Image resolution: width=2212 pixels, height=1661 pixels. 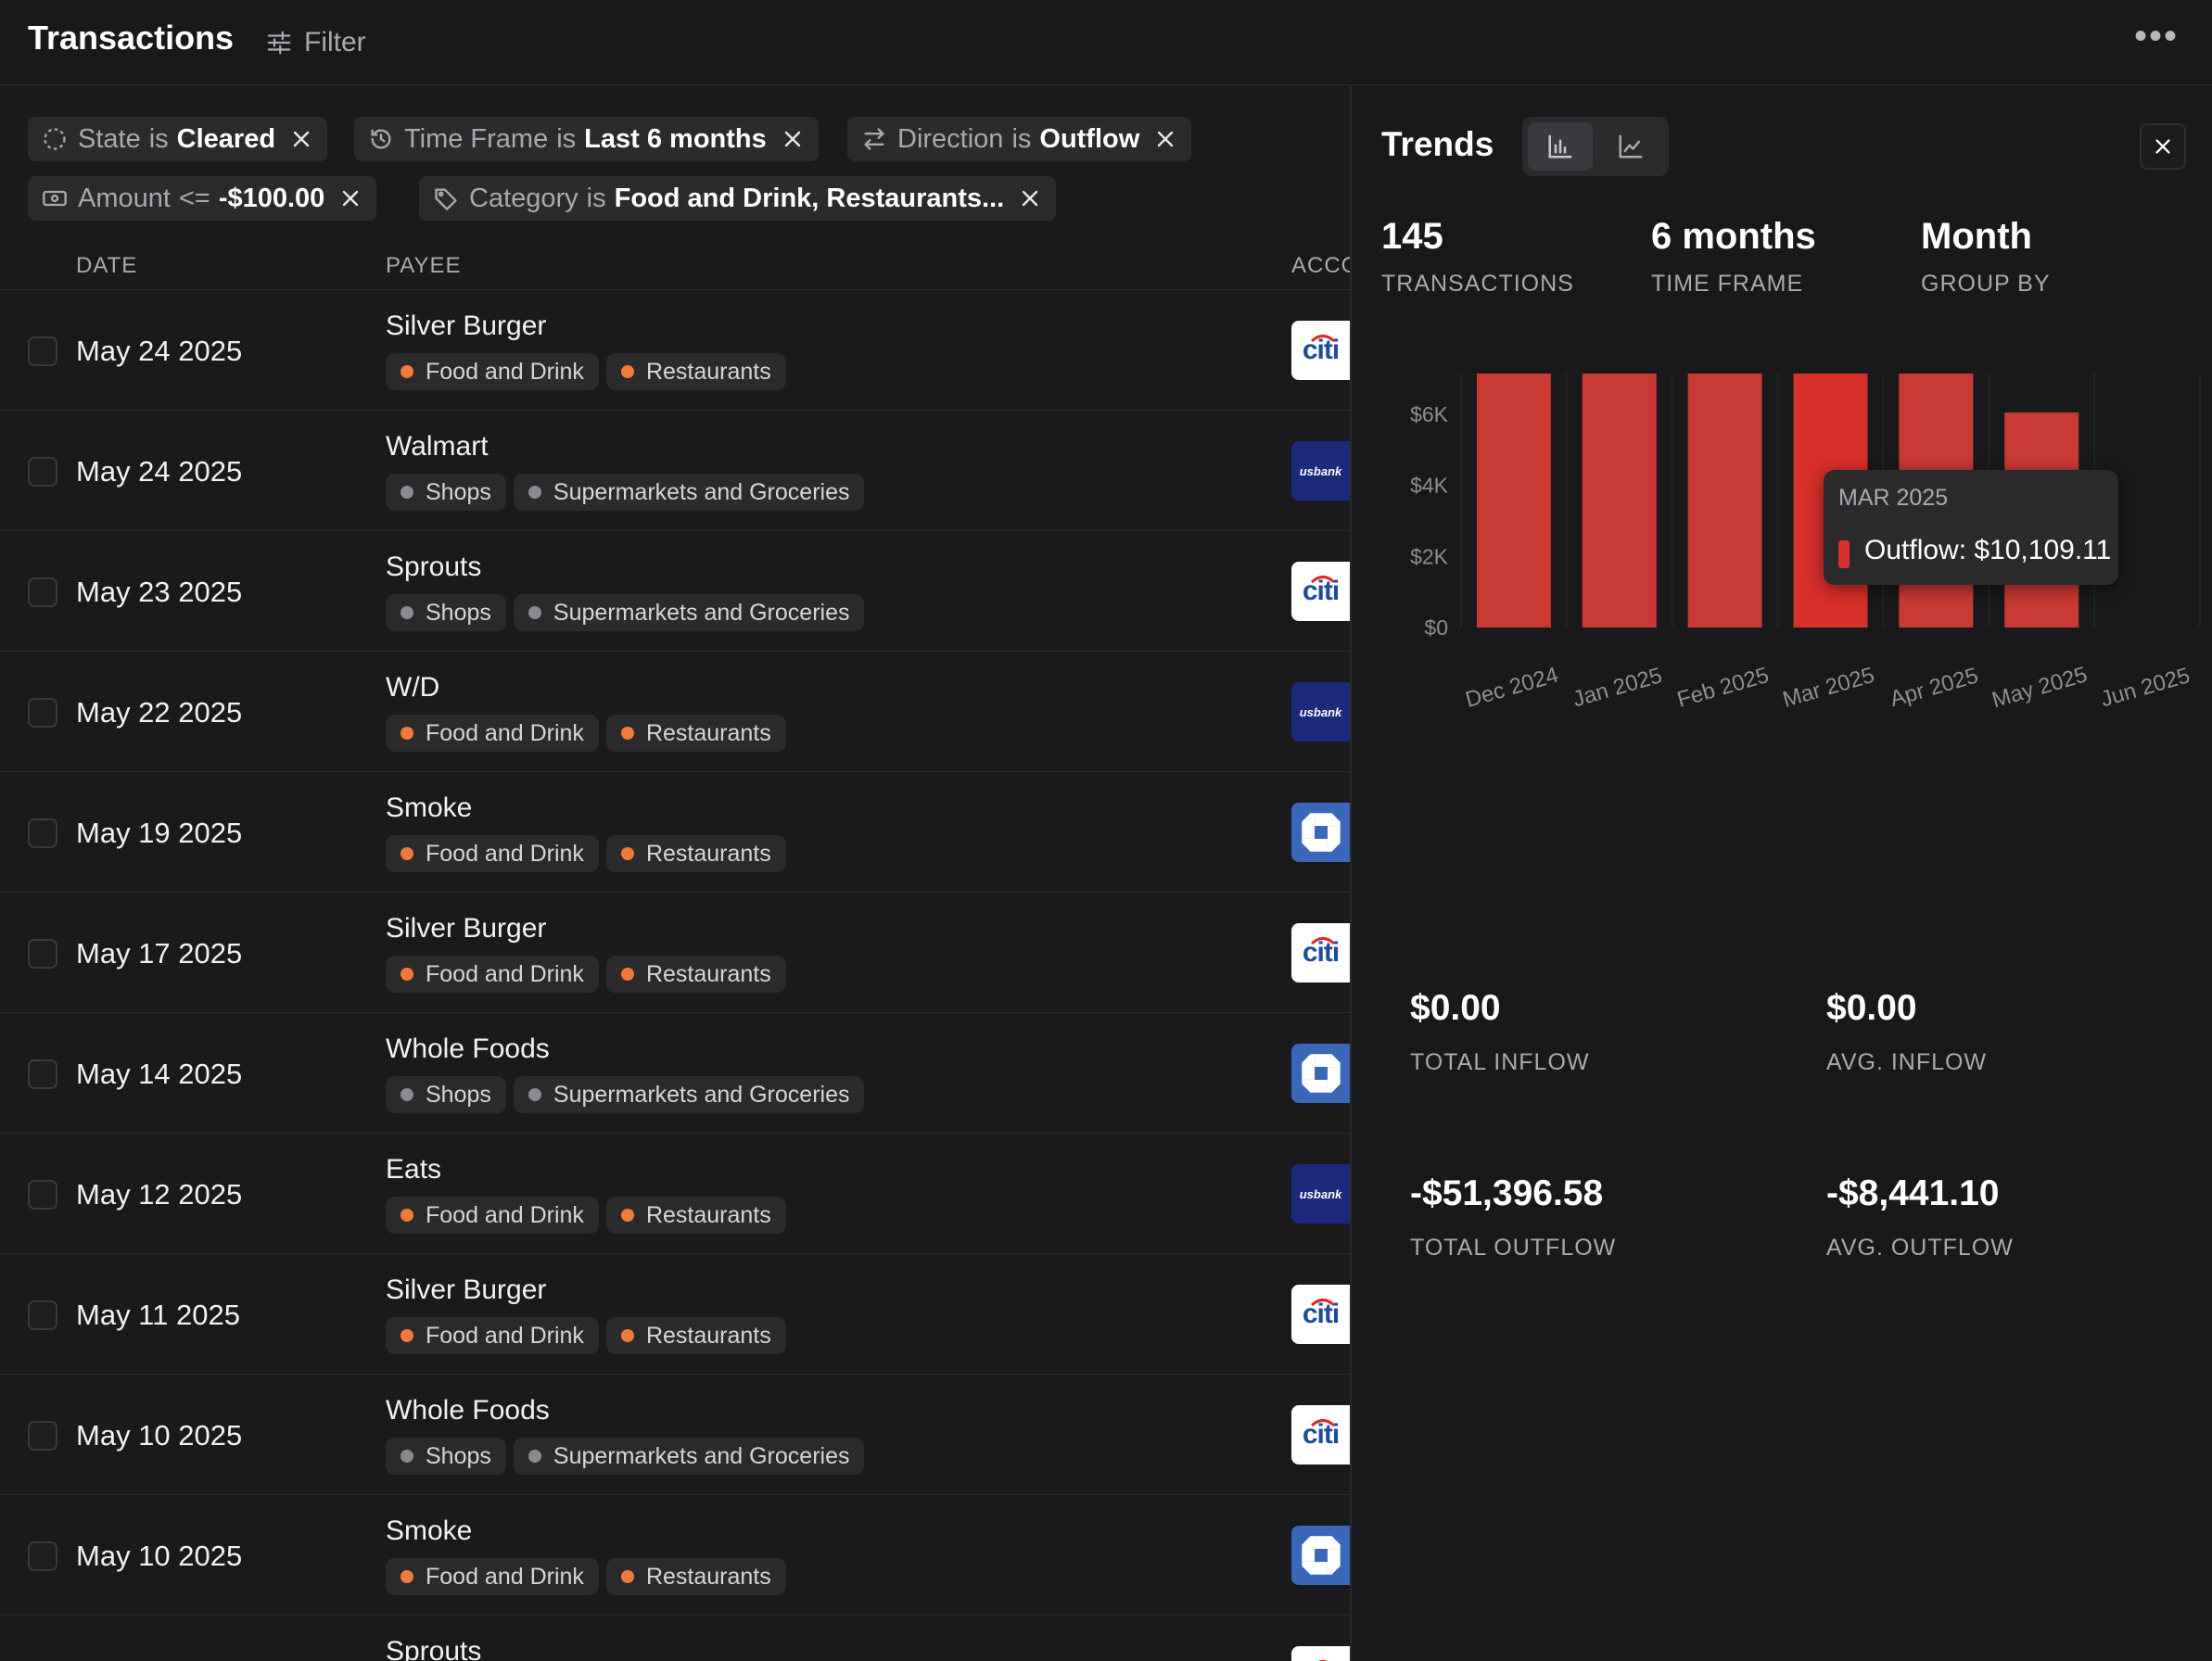 I want to click on filter-button: Filter, so click(x=315, y=42).